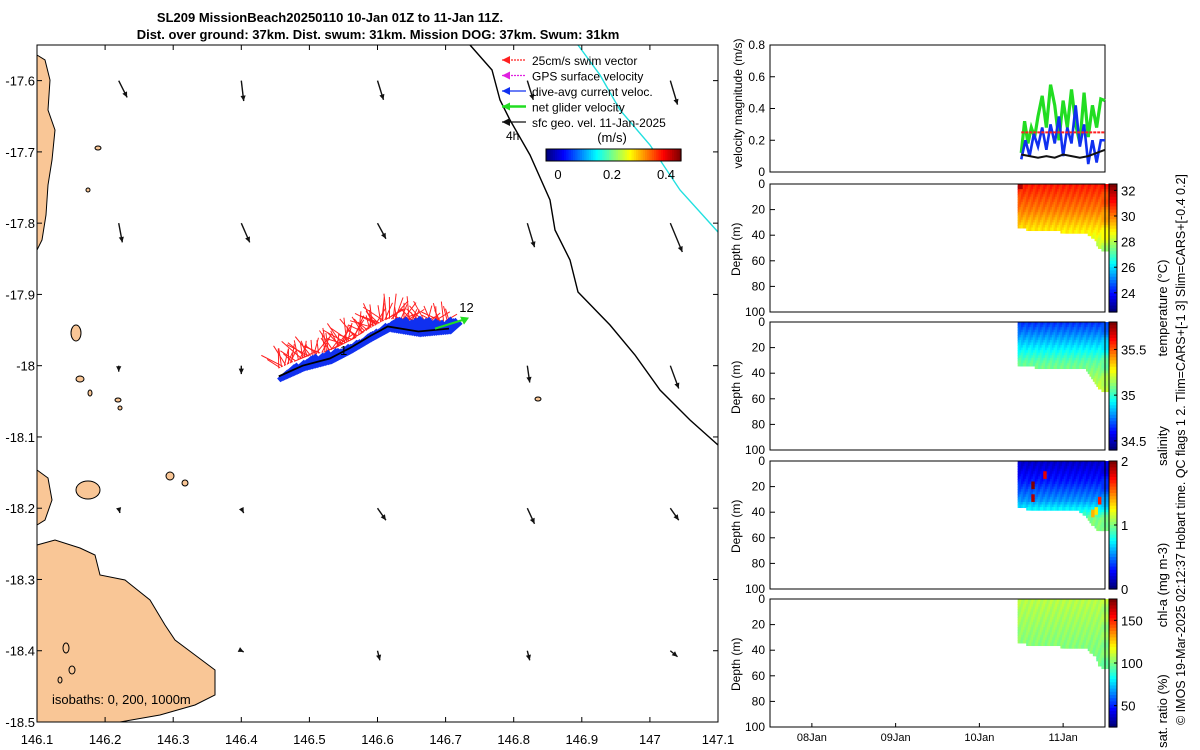 This screenshot has height=750, width=1200. What do you see at coordinates (25, 366) in the screenshot?
I see `y-tick-label: -18` at bounding box center [25, 366].